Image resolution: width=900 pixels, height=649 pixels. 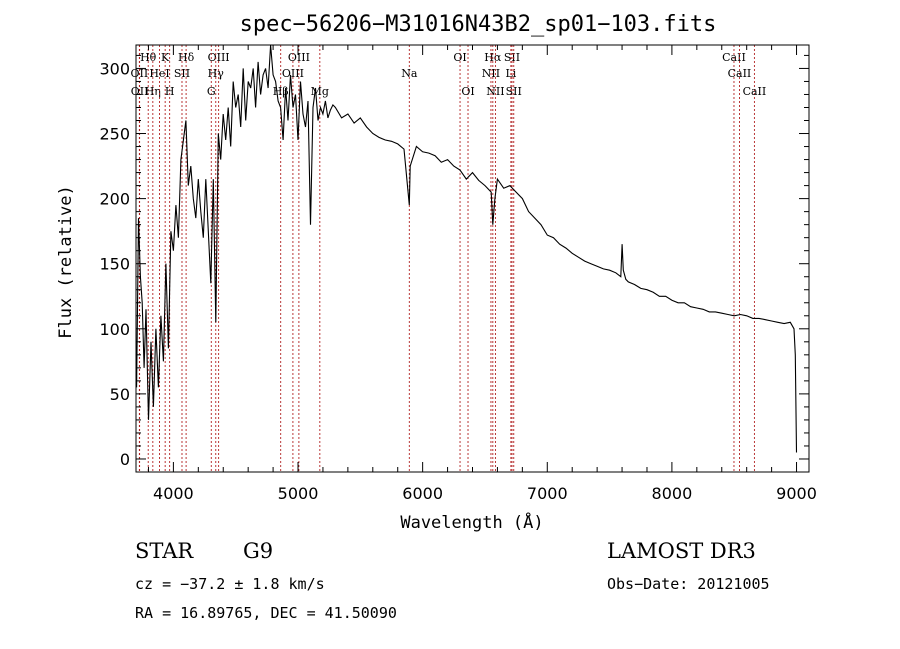 What do you see at coordinates (493, 57) in the screenshot?
I see `line-marker-label: Hα` at bounding box center [493, 57].